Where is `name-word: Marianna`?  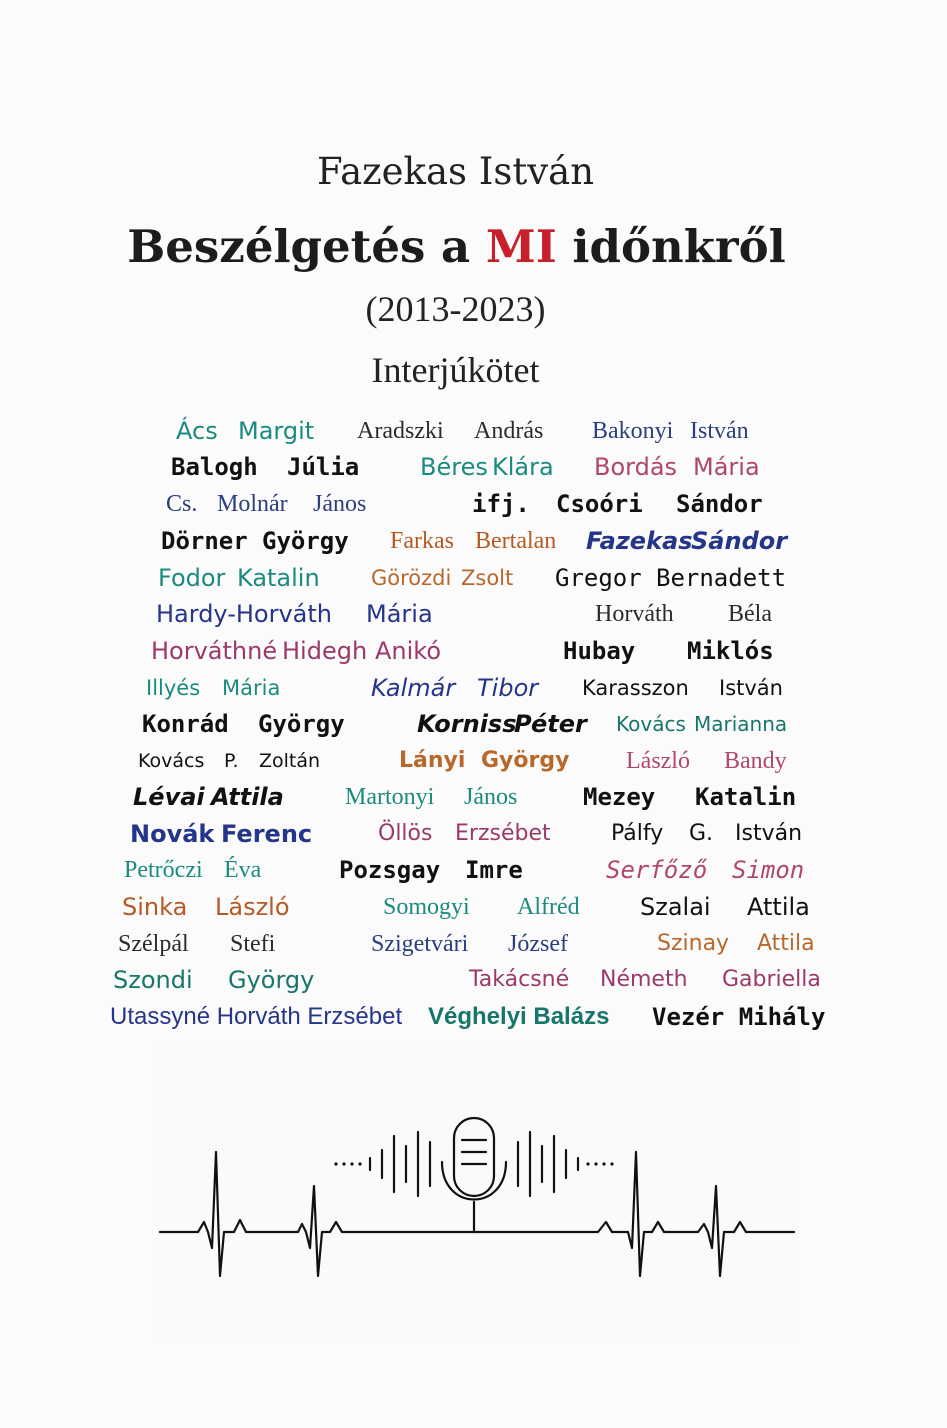 name-word: Marianna is located at coordinates (741, 724).